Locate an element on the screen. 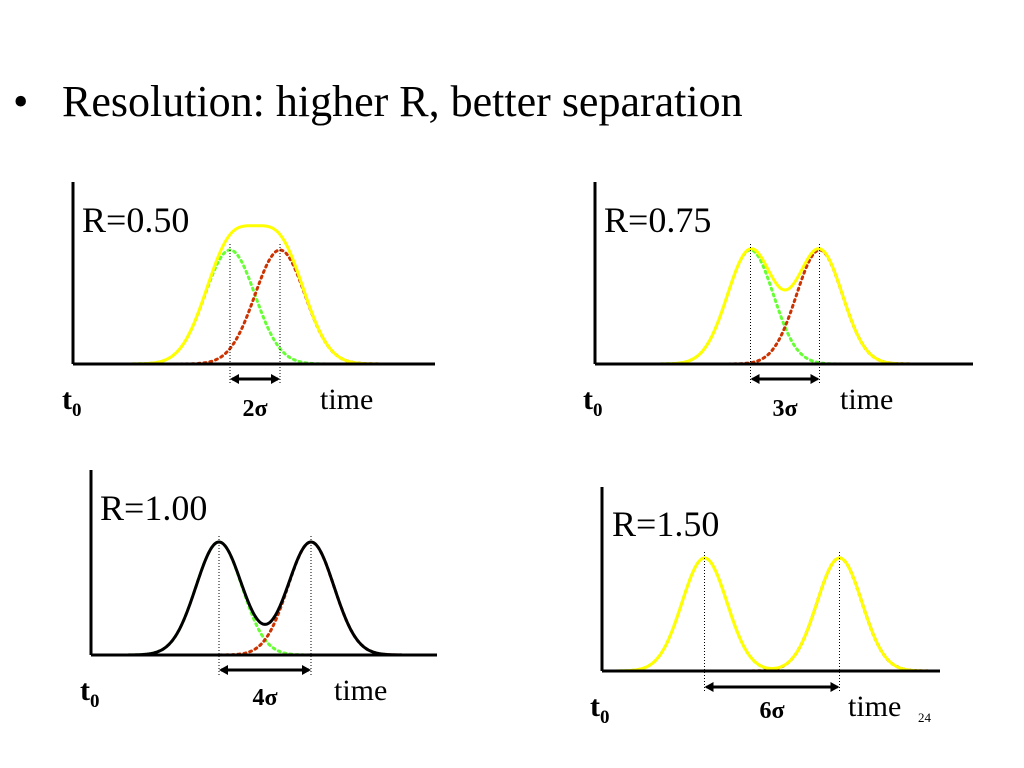 The width and height of the screenshot is (1024, 768). separation-label: 4σ is located at coordinates (264, 698).